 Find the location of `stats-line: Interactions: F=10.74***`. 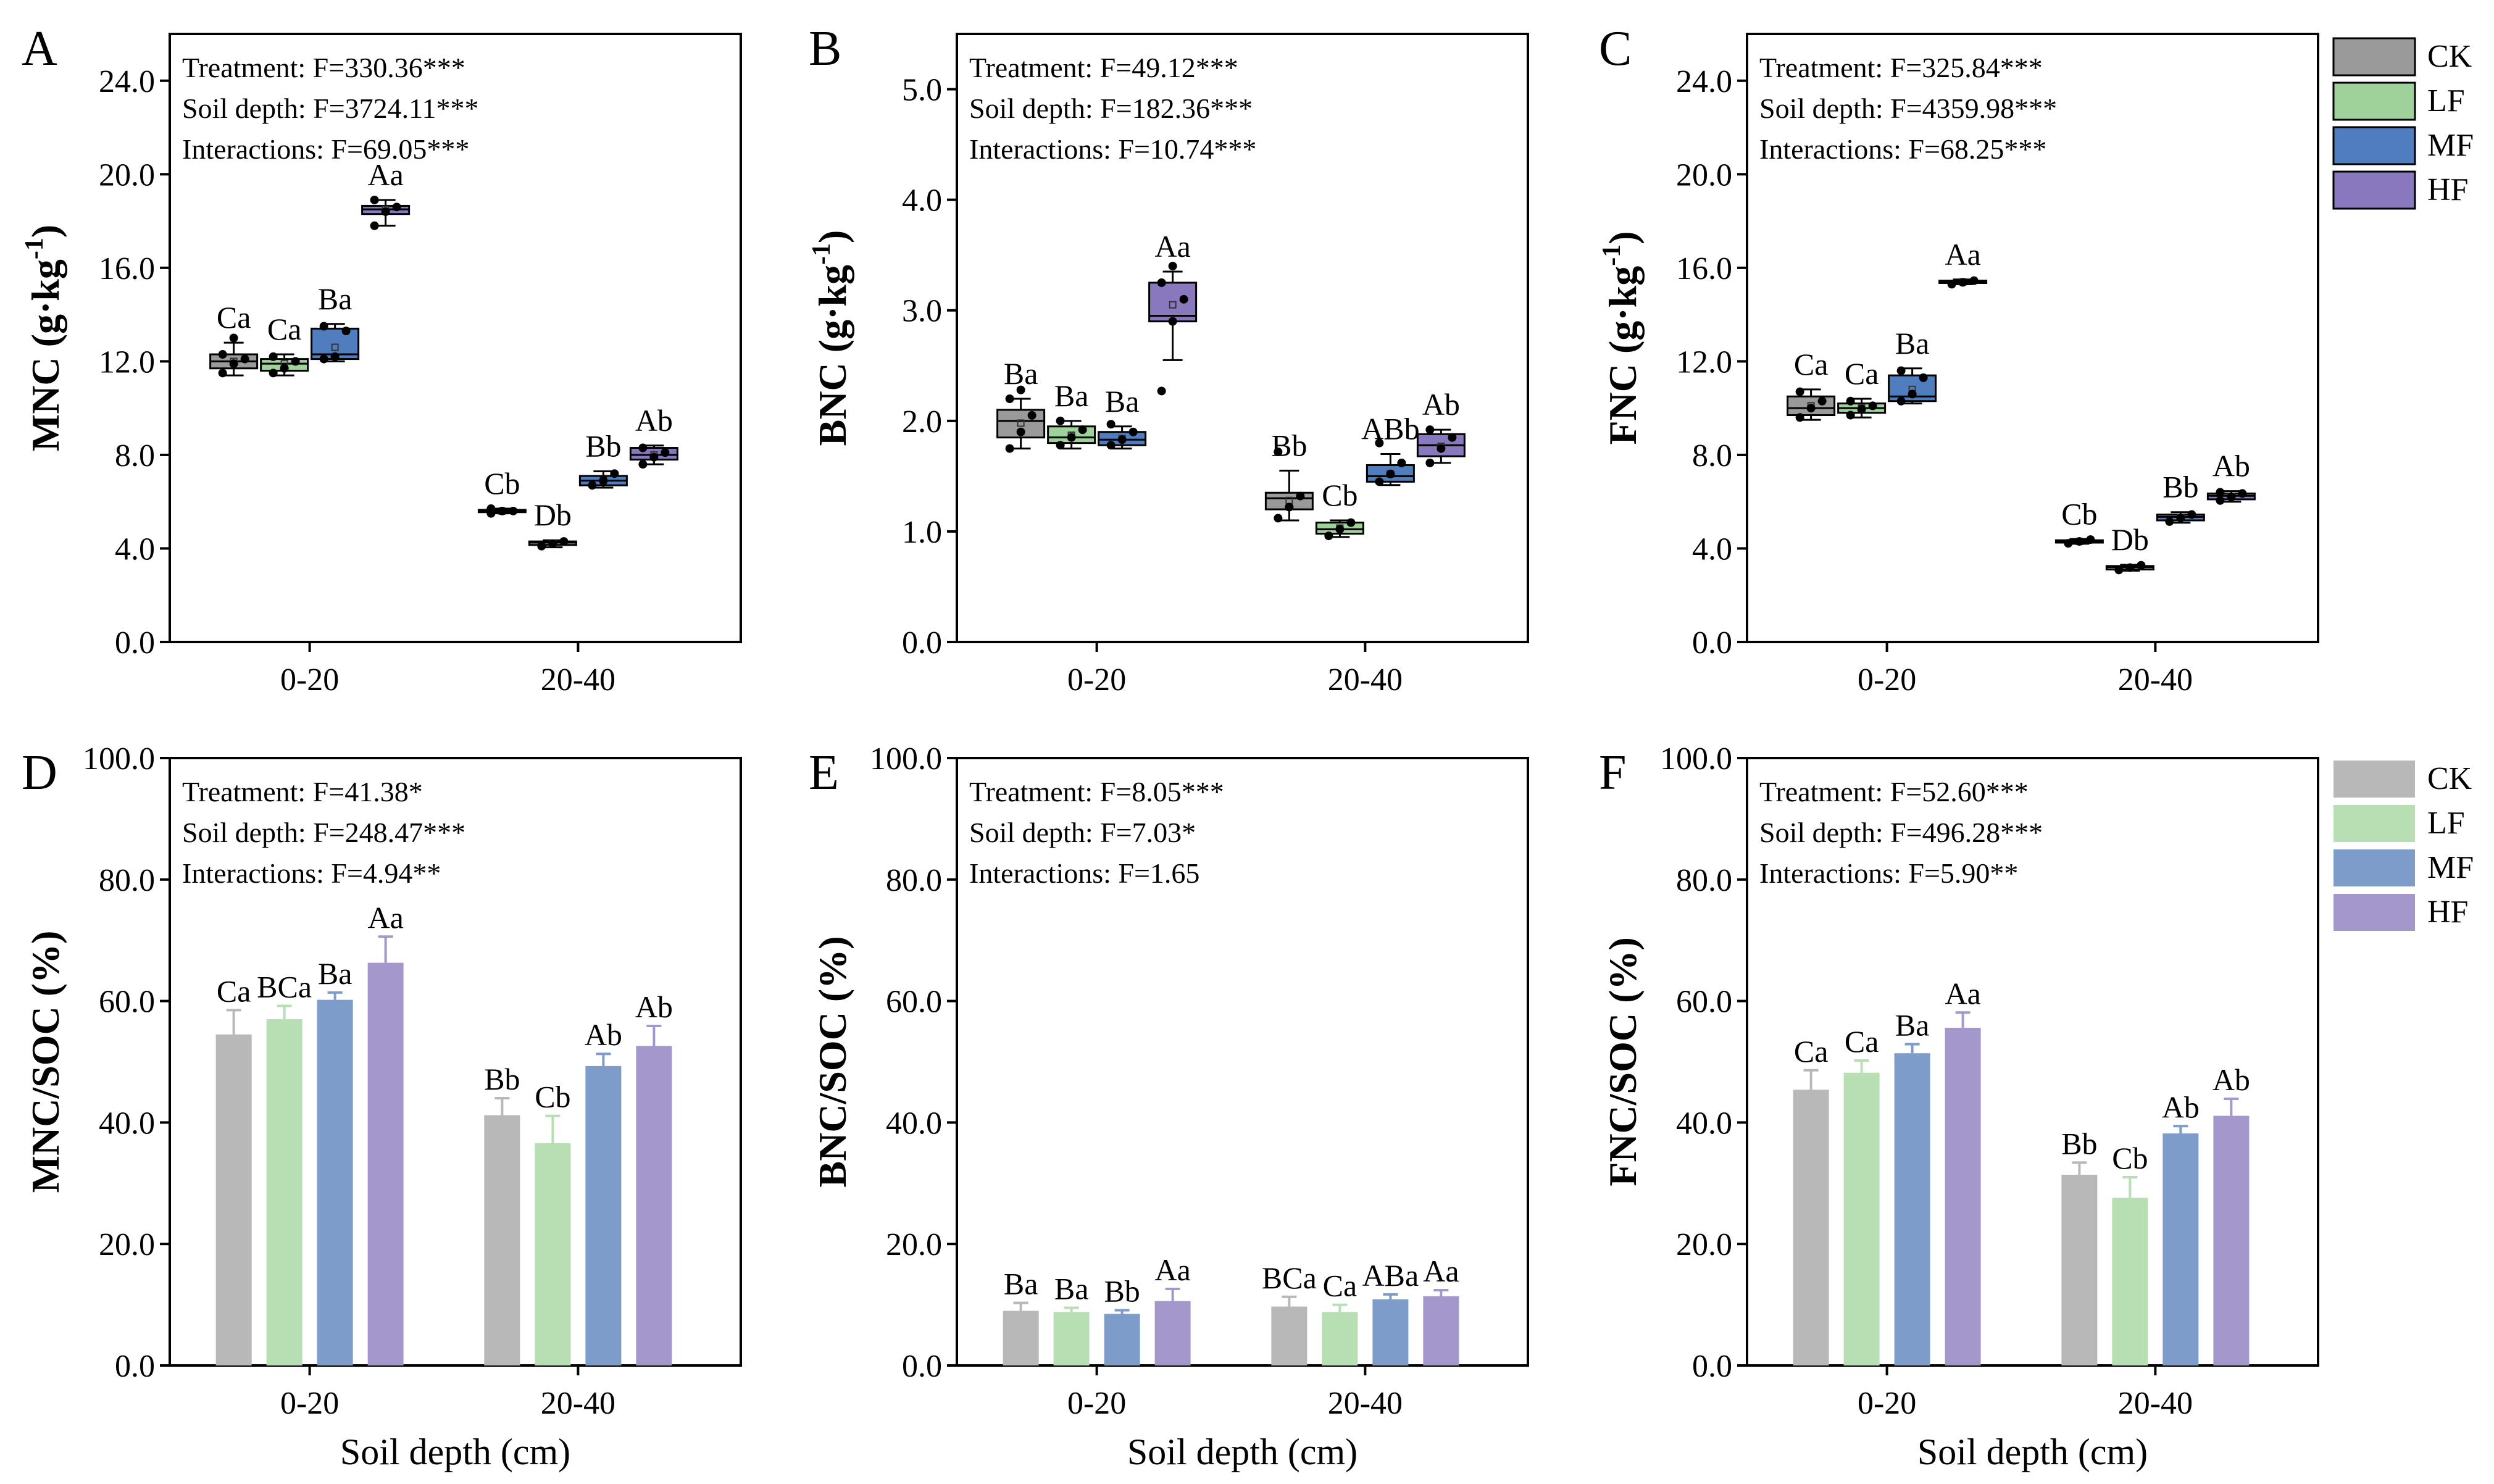

stats-line: Interactions: F=10.74*** is located at coordinates (1112, 149).